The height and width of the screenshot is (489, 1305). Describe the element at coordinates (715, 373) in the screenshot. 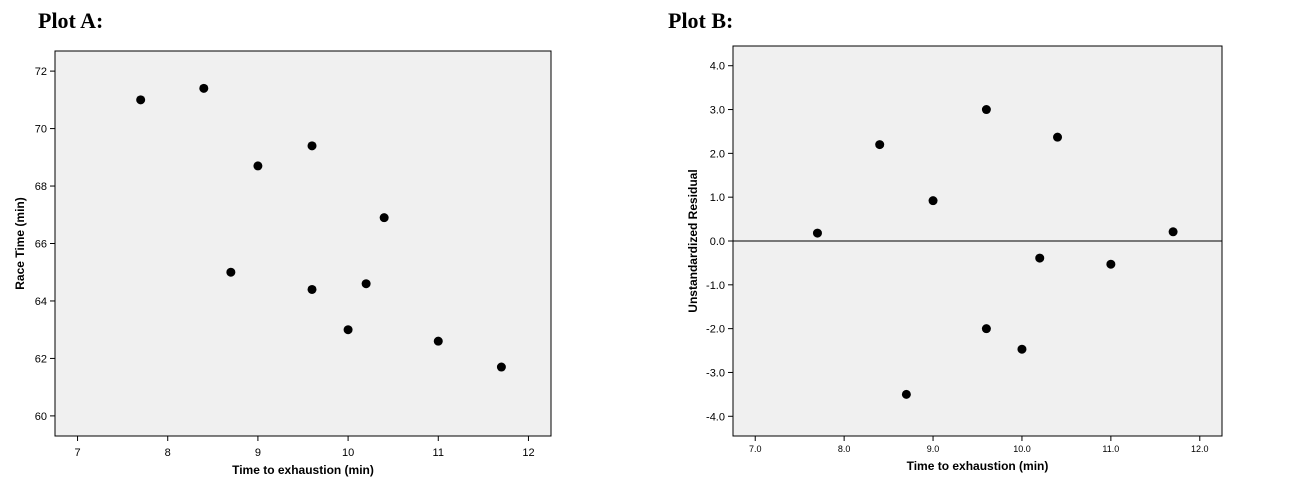

I see `plot-b-y-tick-label: -3.0` at that location.